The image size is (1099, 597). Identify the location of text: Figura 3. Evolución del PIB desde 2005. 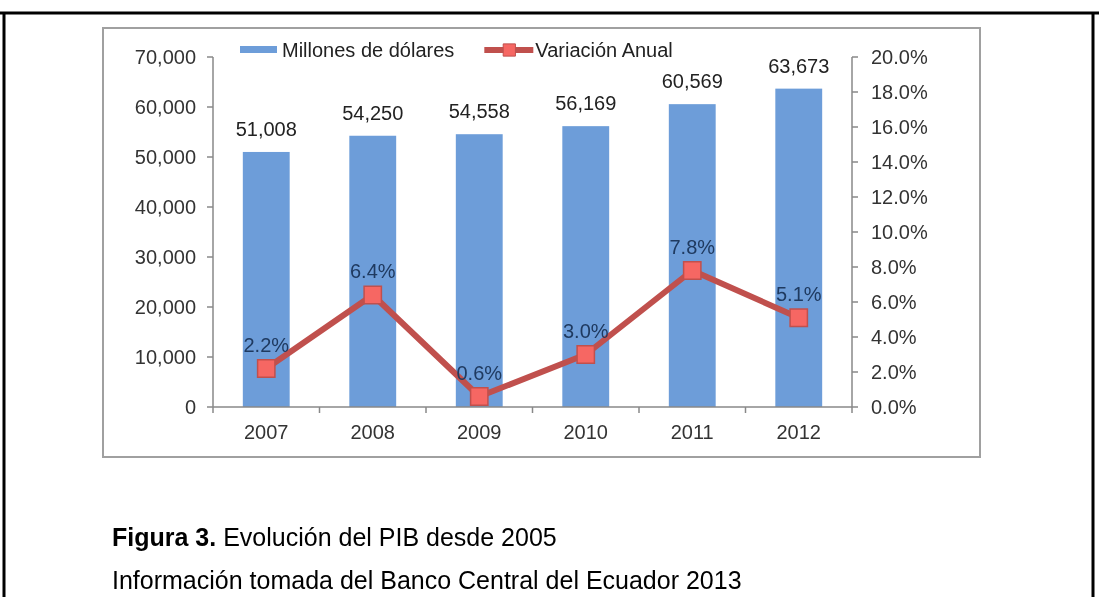
(334, 537).